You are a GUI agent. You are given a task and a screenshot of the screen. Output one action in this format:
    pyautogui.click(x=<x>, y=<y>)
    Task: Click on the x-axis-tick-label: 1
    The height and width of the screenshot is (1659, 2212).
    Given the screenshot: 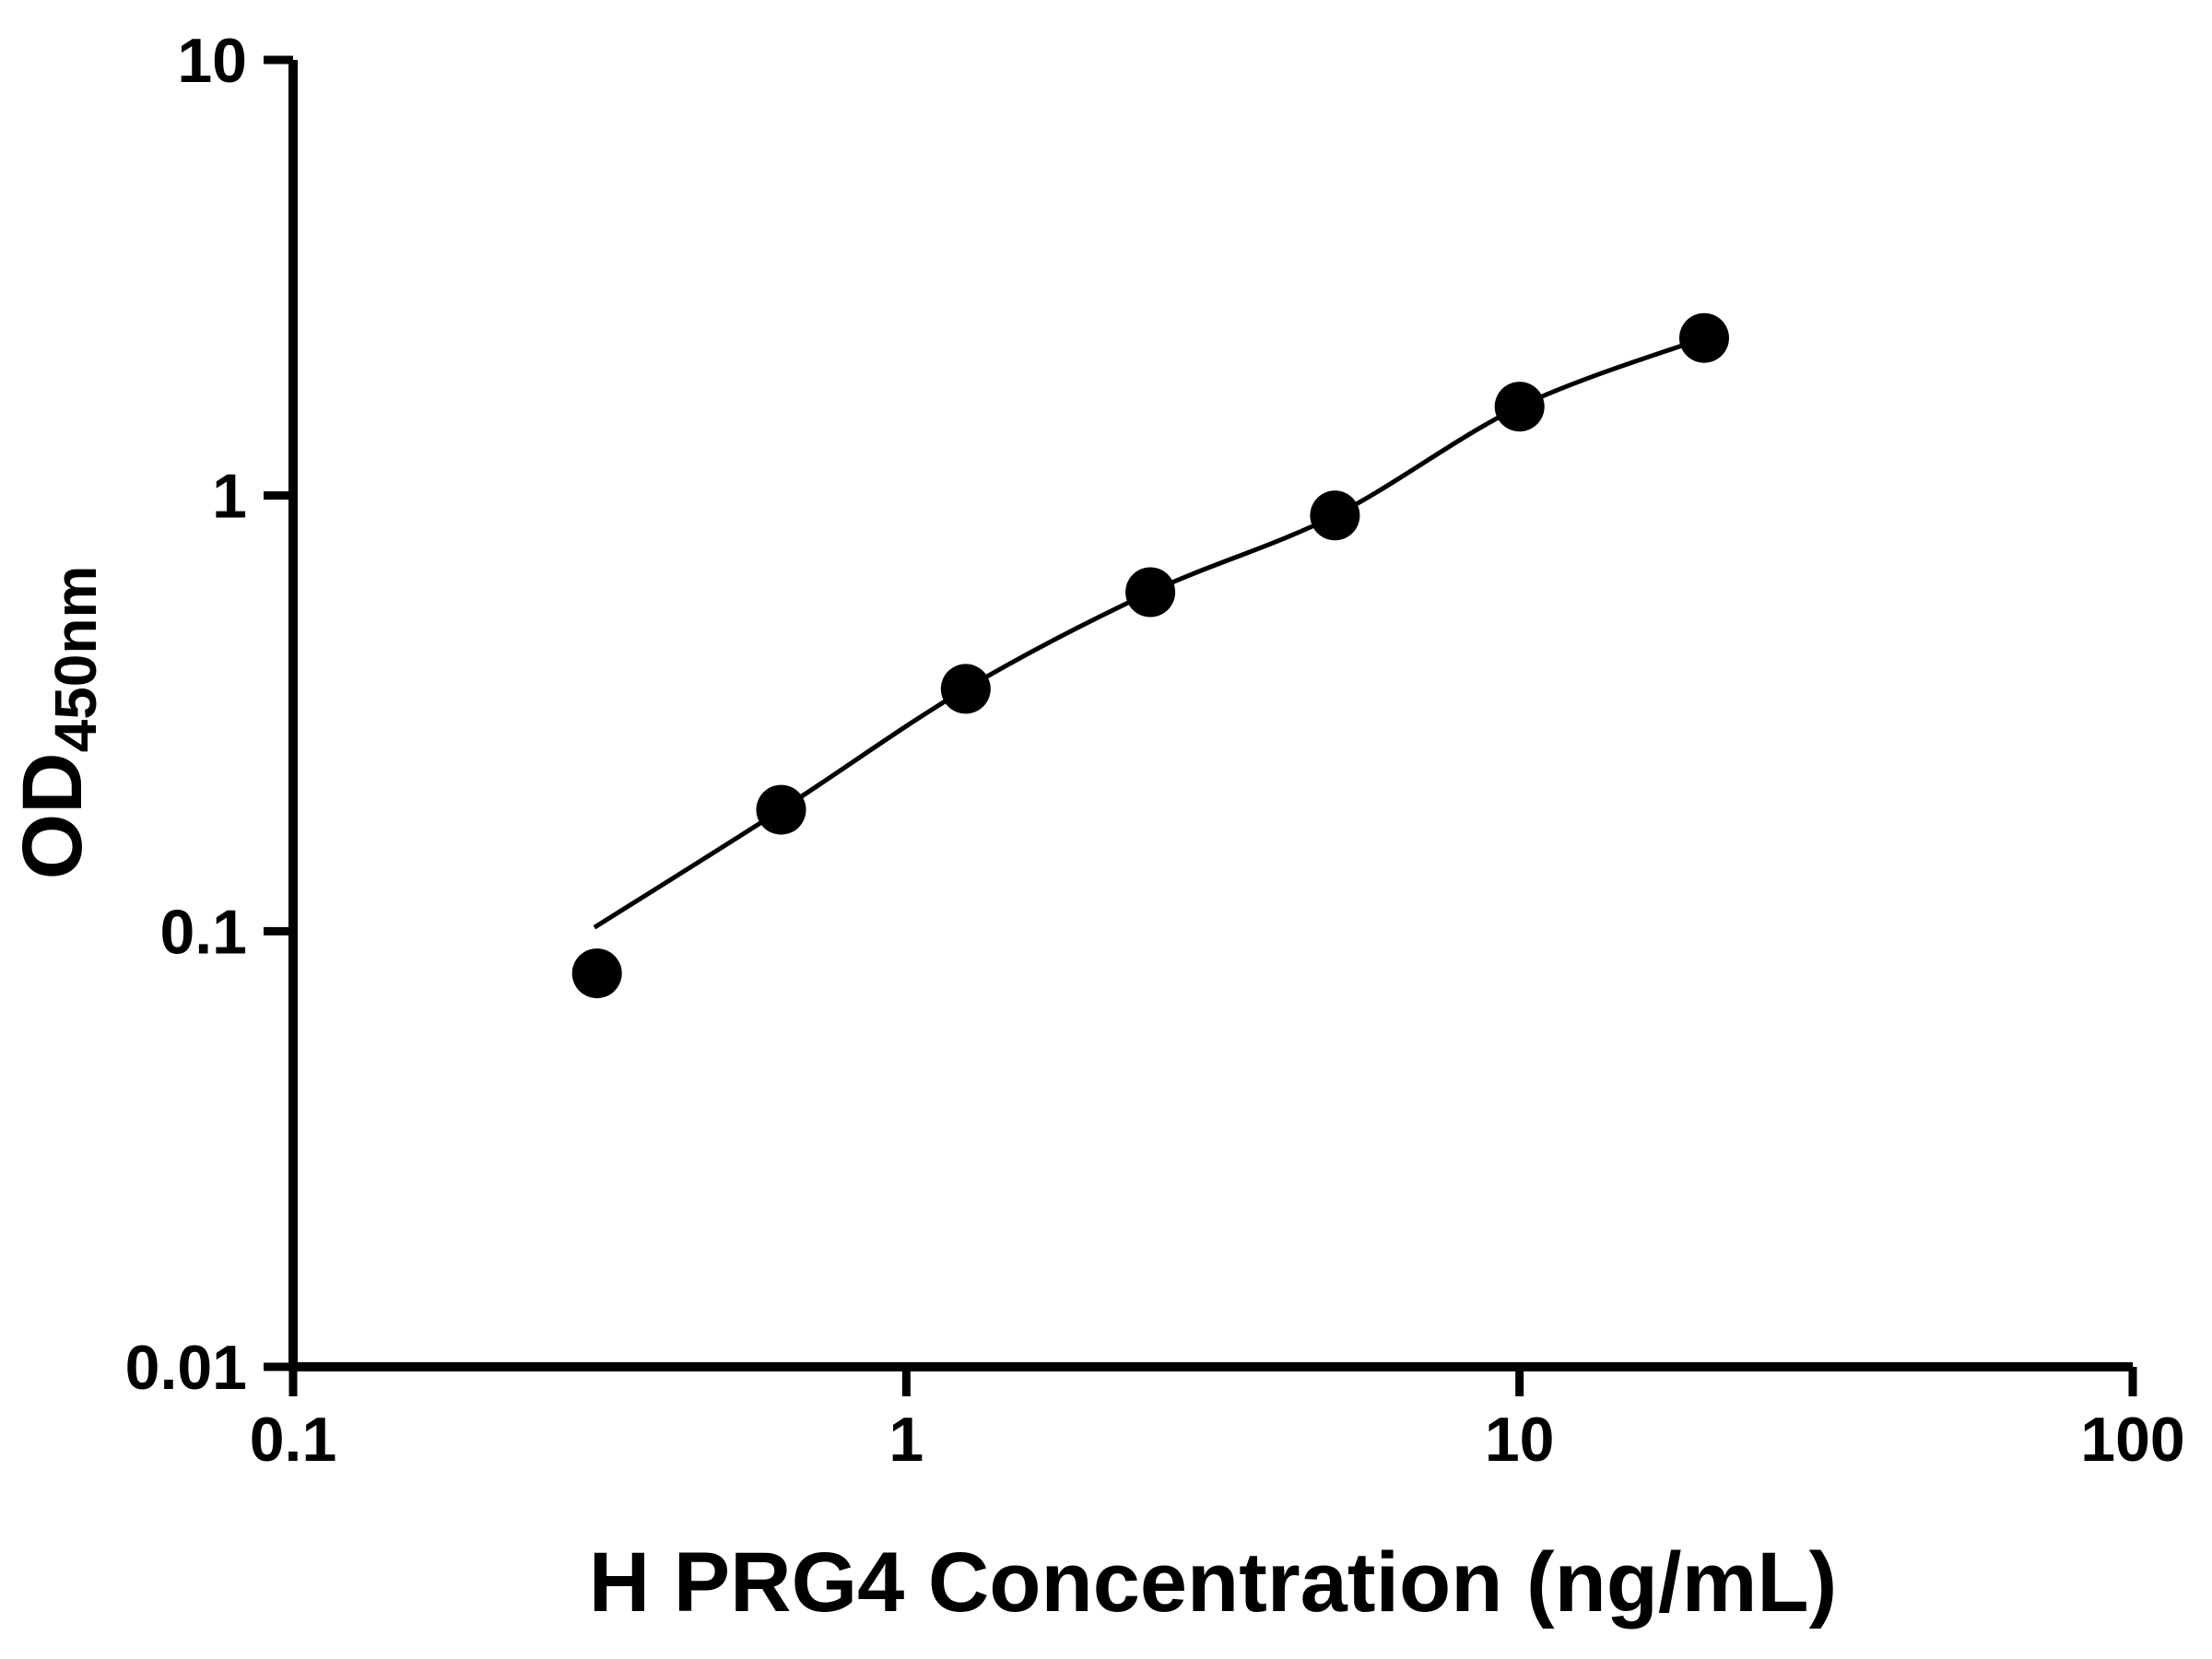 What is the action you would take?
    pyautogui.click(x=906, y=1440)
    